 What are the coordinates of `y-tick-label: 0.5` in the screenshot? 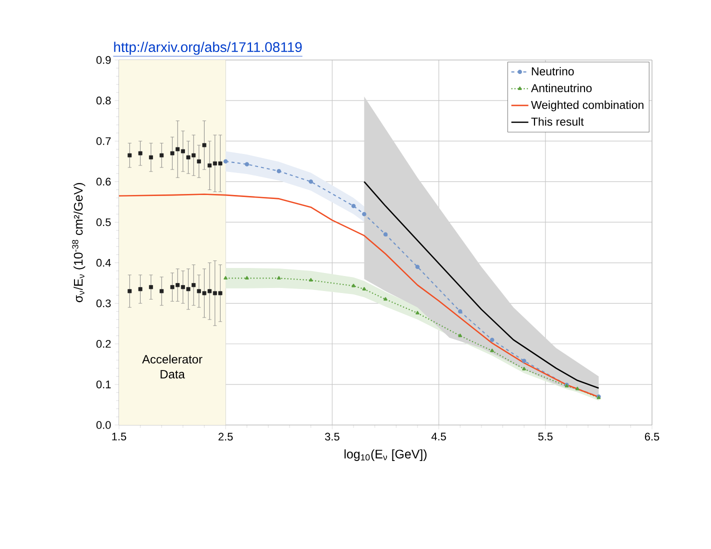 It's located at (103, 222).